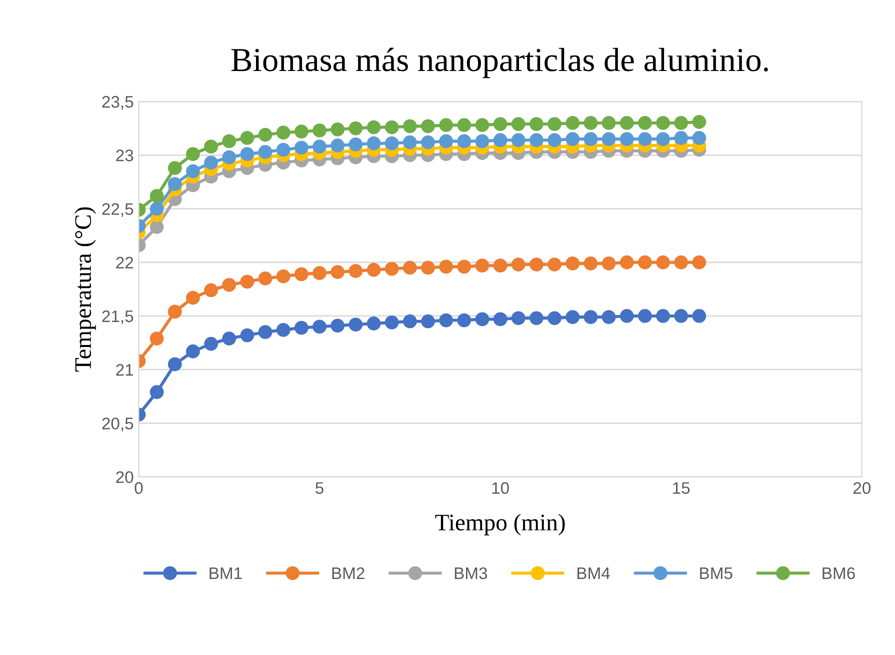 Image resolution: width=895 pixels, height=655 pixels. What do you see at coordinates (348, 573) in the screenshot?
I see `legend-label: BM2` at bounding box center [348, 573].